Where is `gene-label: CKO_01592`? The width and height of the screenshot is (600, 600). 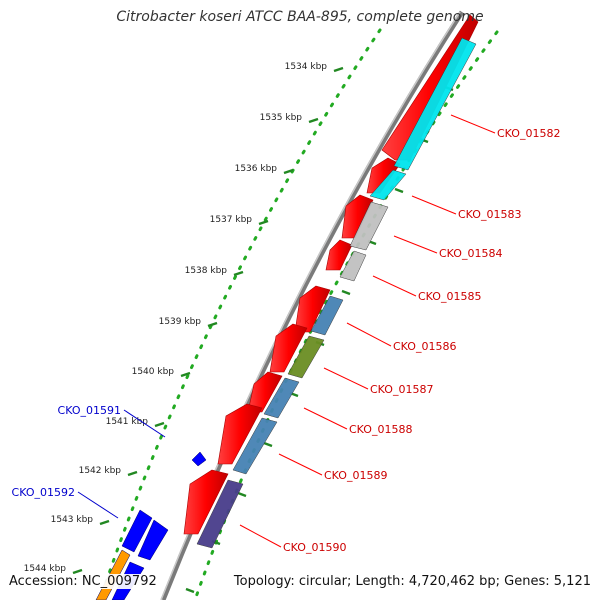 gene-label: CKO_01592 is located at coordinates (43, 492).